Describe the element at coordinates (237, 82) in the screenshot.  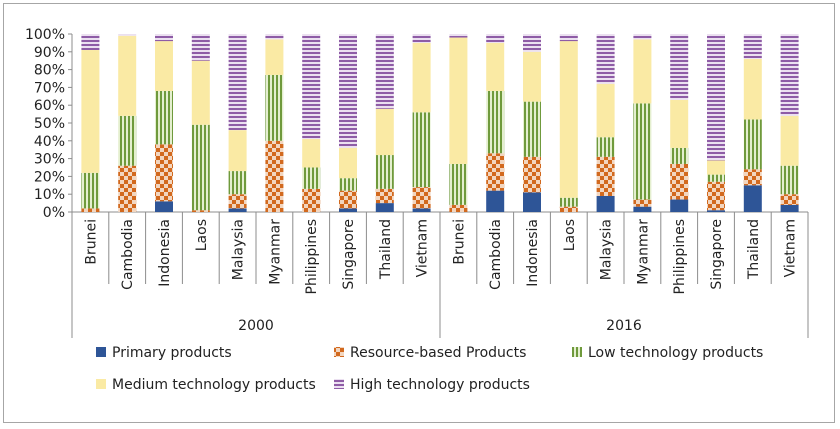
I see `bar-high-technology-products-2000-malaysia` at that location.